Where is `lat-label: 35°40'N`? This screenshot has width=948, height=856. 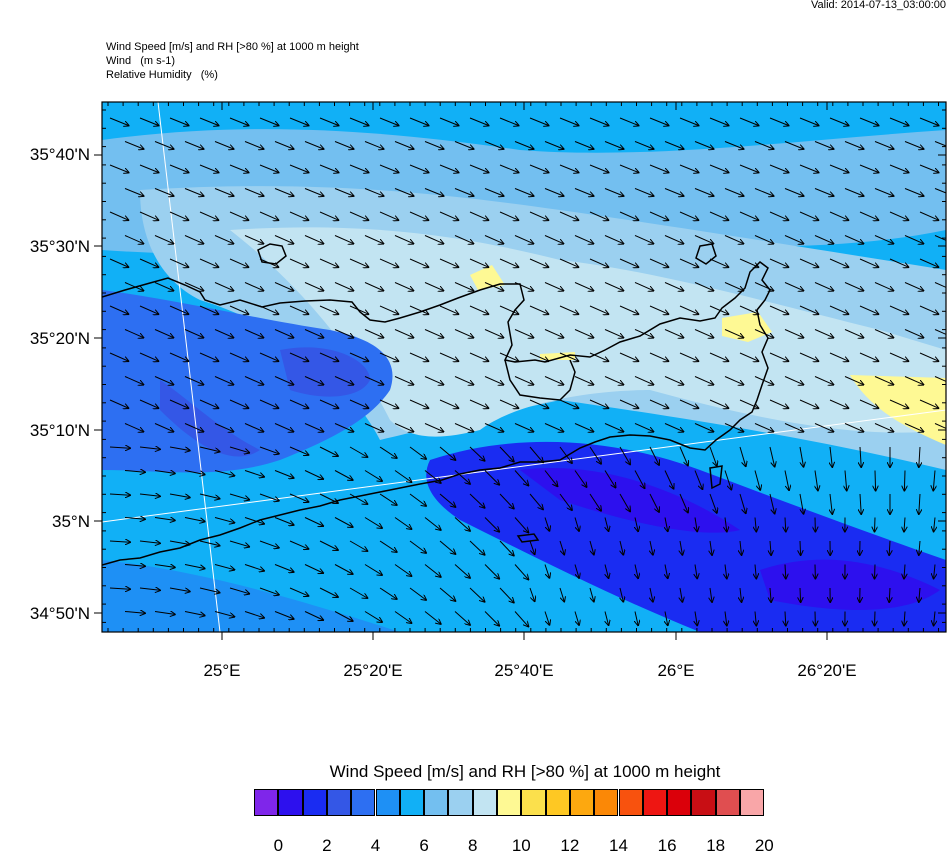
lat-label: 35°40'N is located at coordinates (60, 154).